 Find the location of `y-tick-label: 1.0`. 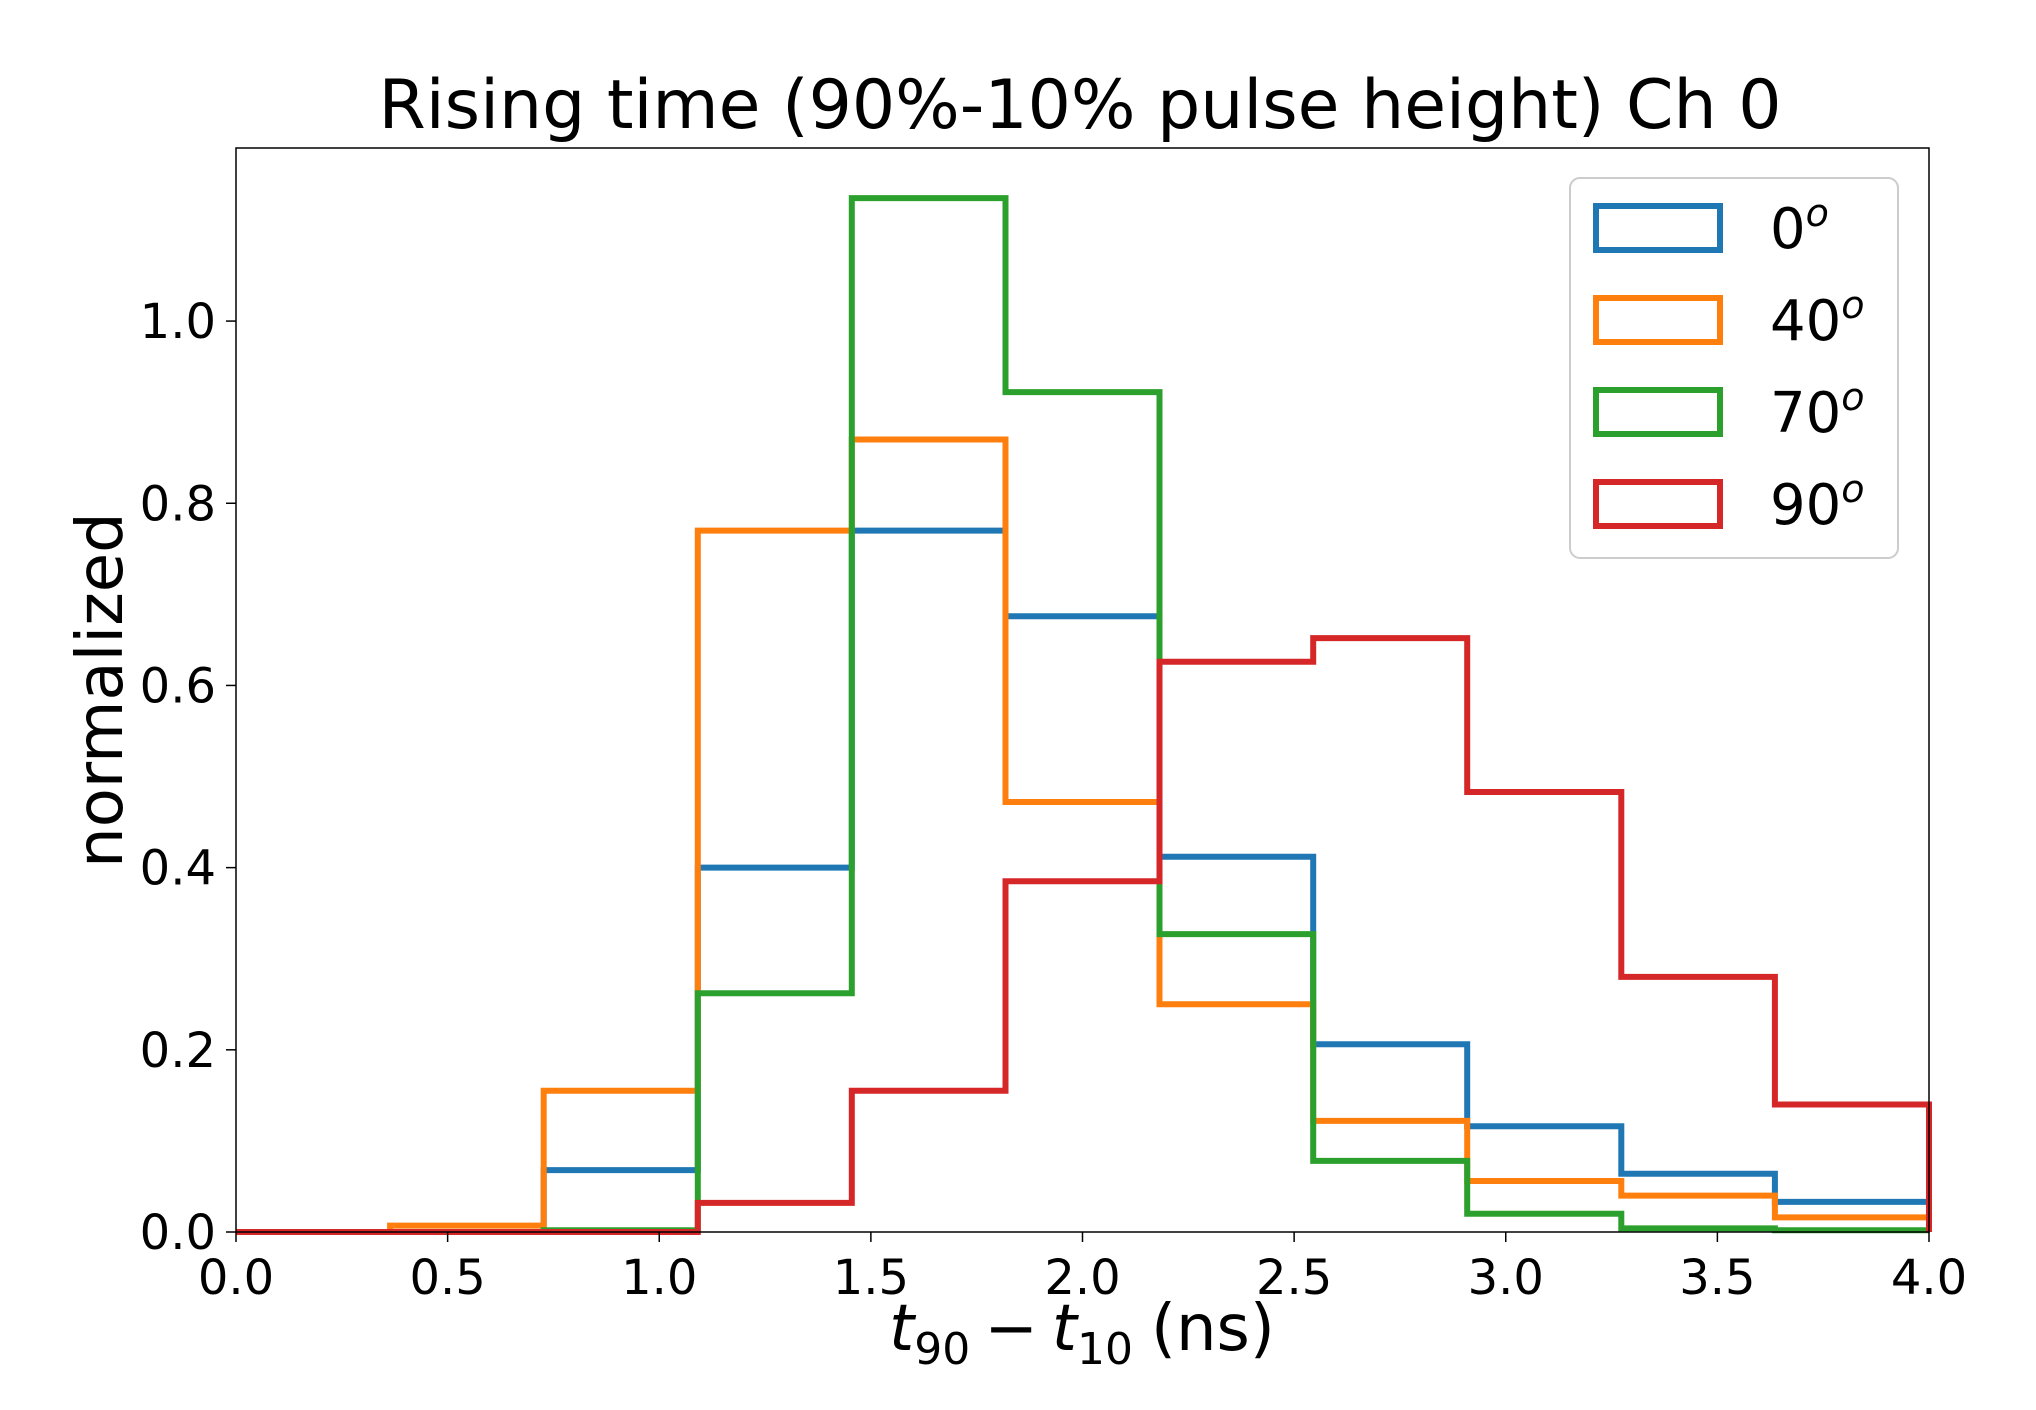

y-tick-label: 1.0 is located at coordinates (178, 322).